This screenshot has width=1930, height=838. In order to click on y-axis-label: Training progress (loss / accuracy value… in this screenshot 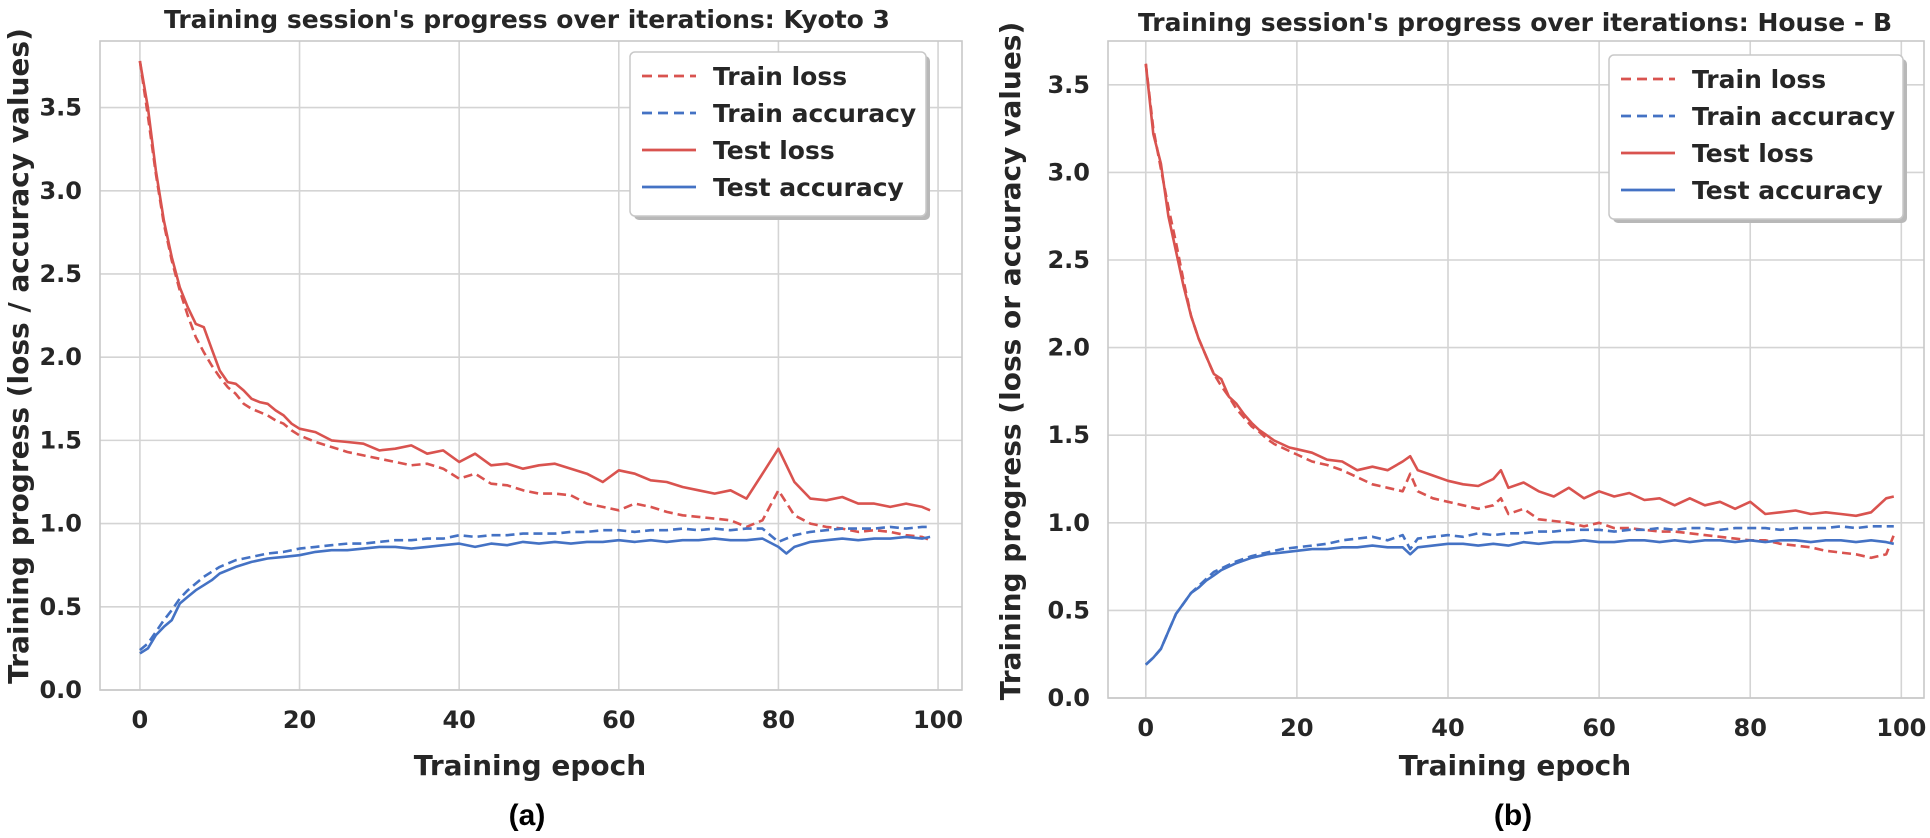, I will do `click(18, 356)`.